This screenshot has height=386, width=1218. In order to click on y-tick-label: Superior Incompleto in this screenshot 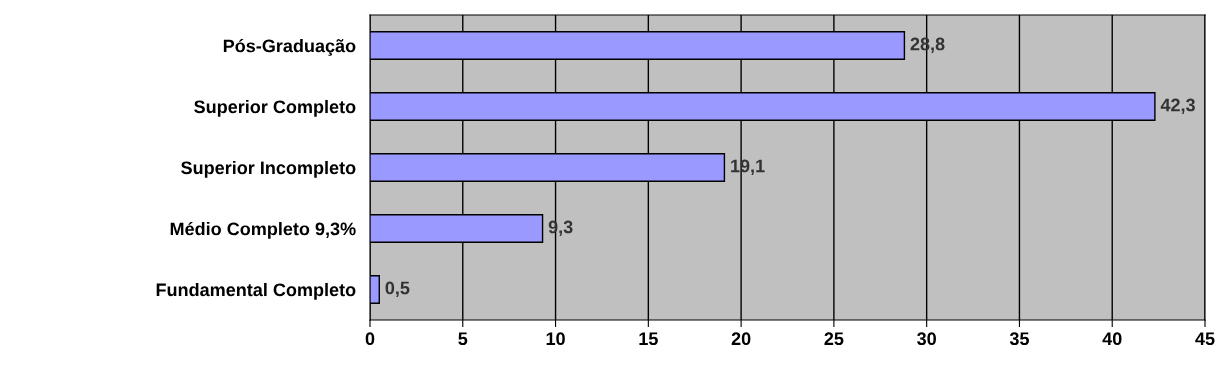, I will do `click(268, 169)`.